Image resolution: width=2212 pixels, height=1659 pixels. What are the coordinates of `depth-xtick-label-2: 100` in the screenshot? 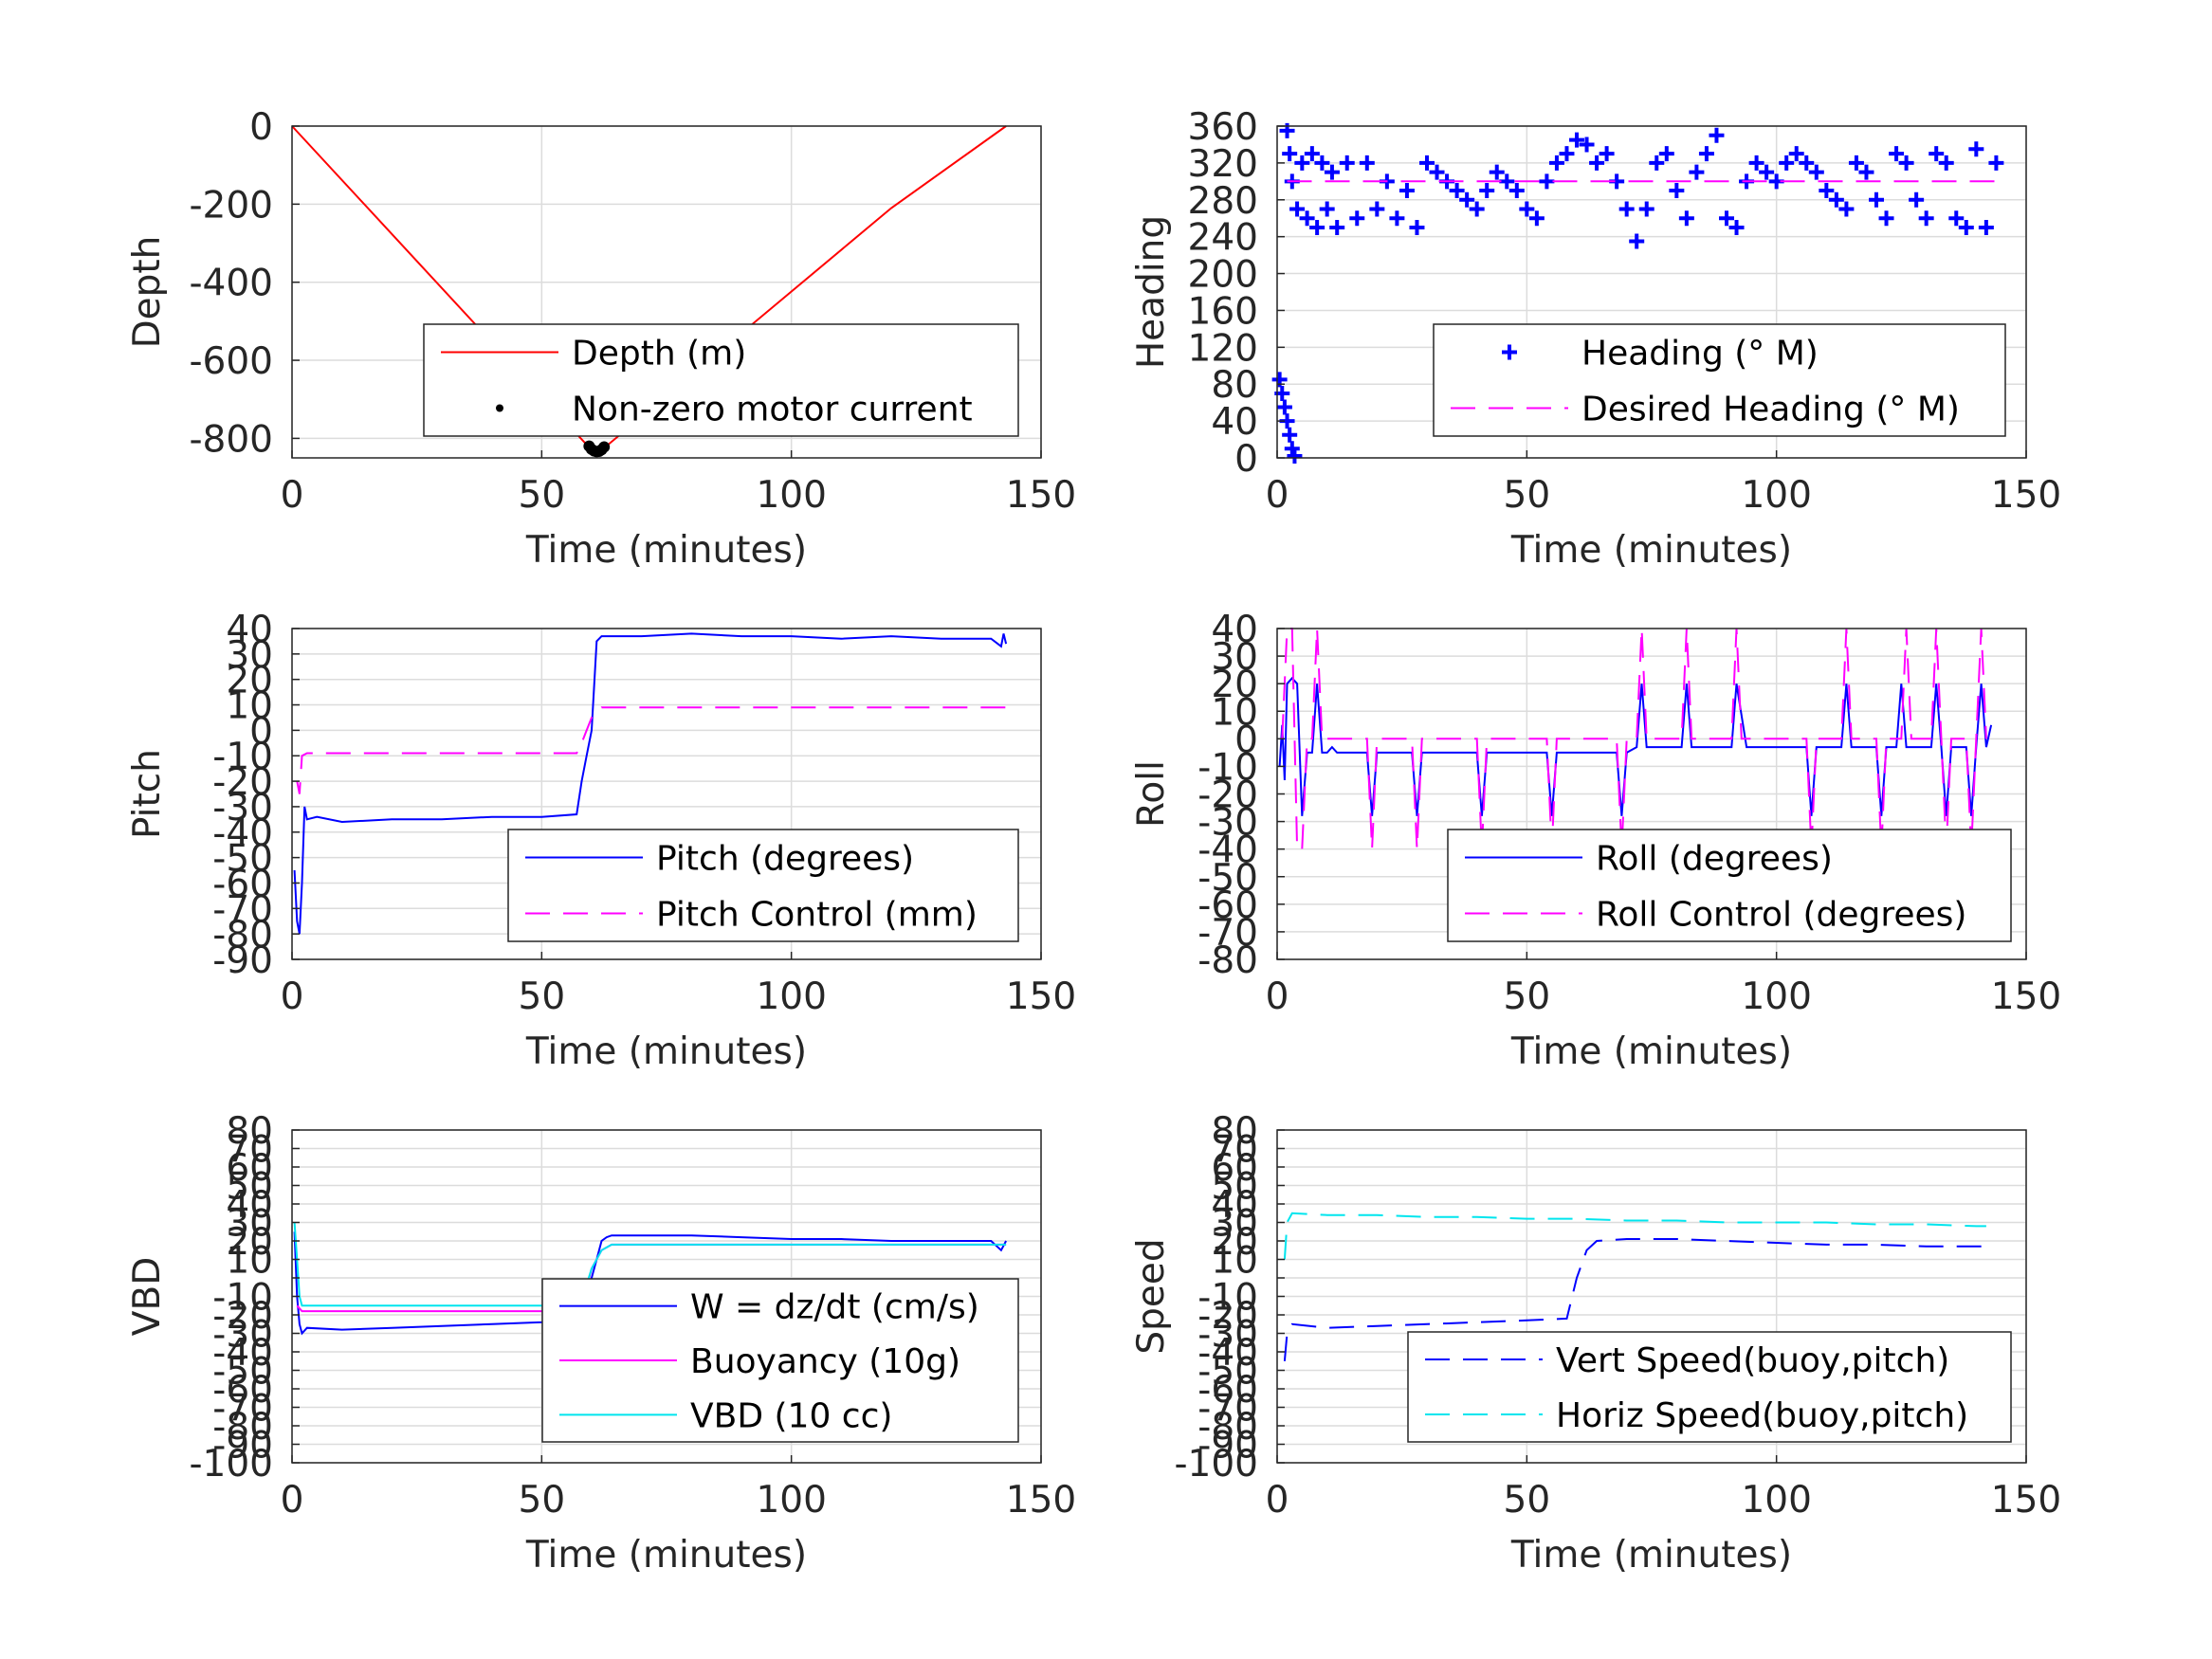 It's located at (791, 495).